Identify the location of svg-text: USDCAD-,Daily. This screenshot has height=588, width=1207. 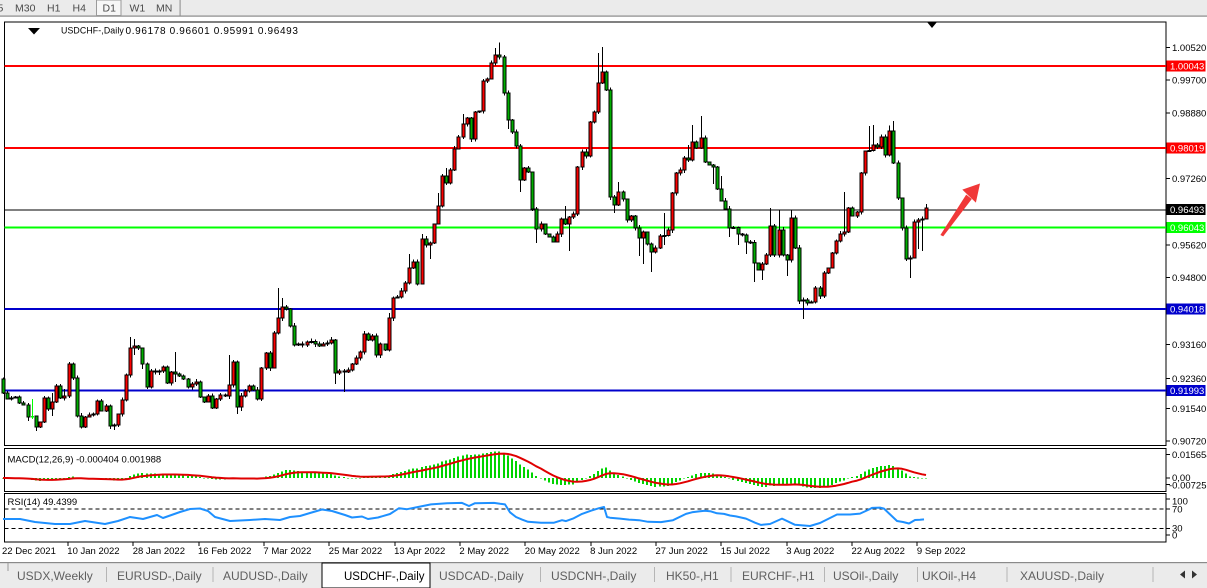
(481, 576).